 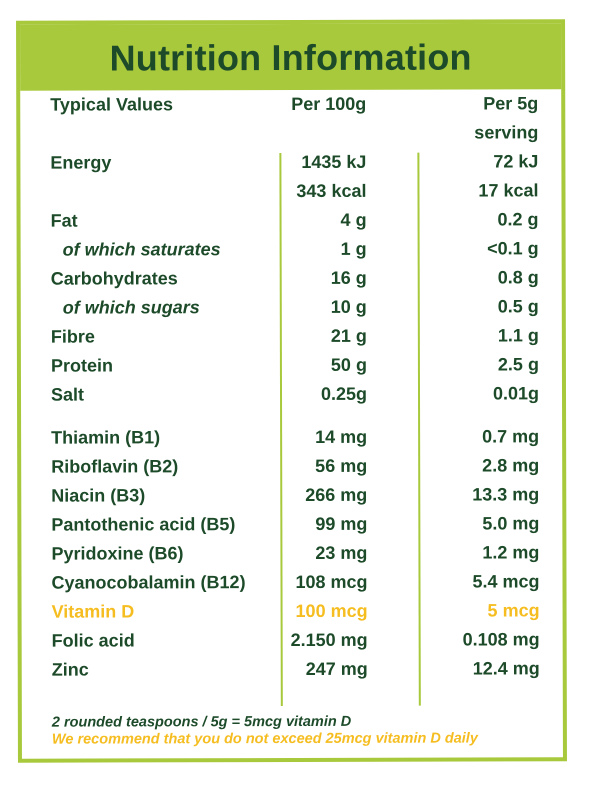 What do you see at coordinates (296, 524) in the screenshot?
I see `table-row: Pantothenic acid (B5) 99 mg 5.0 mg` at bounding box center [296, 524].